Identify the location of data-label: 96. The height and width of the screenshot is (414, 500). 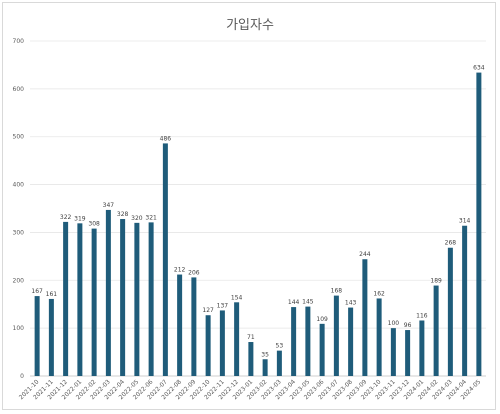
(408, 325).